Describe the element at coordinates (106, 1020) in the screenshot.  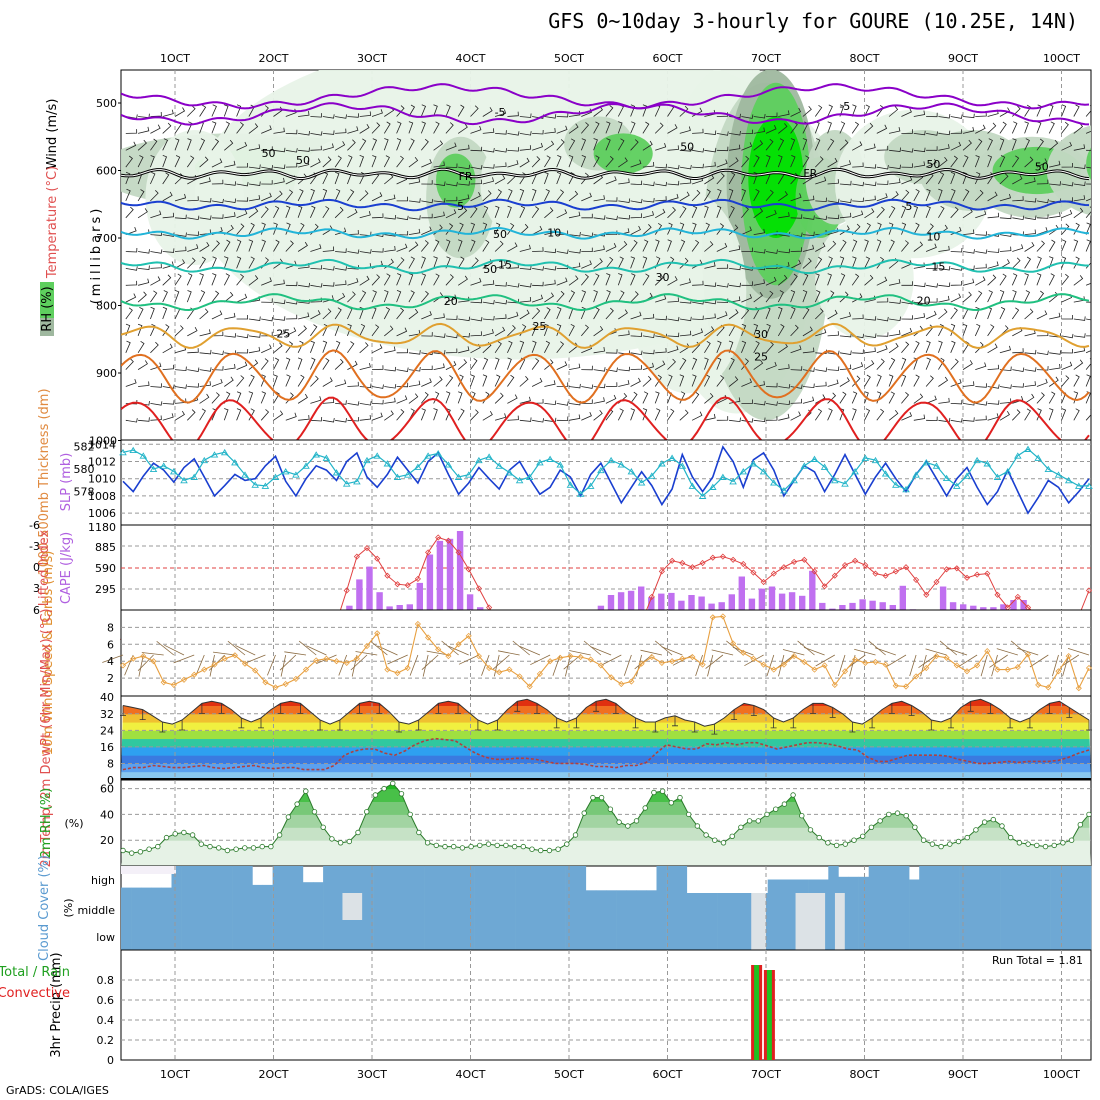
I see `precip-tick-2: 0.4` at that location.